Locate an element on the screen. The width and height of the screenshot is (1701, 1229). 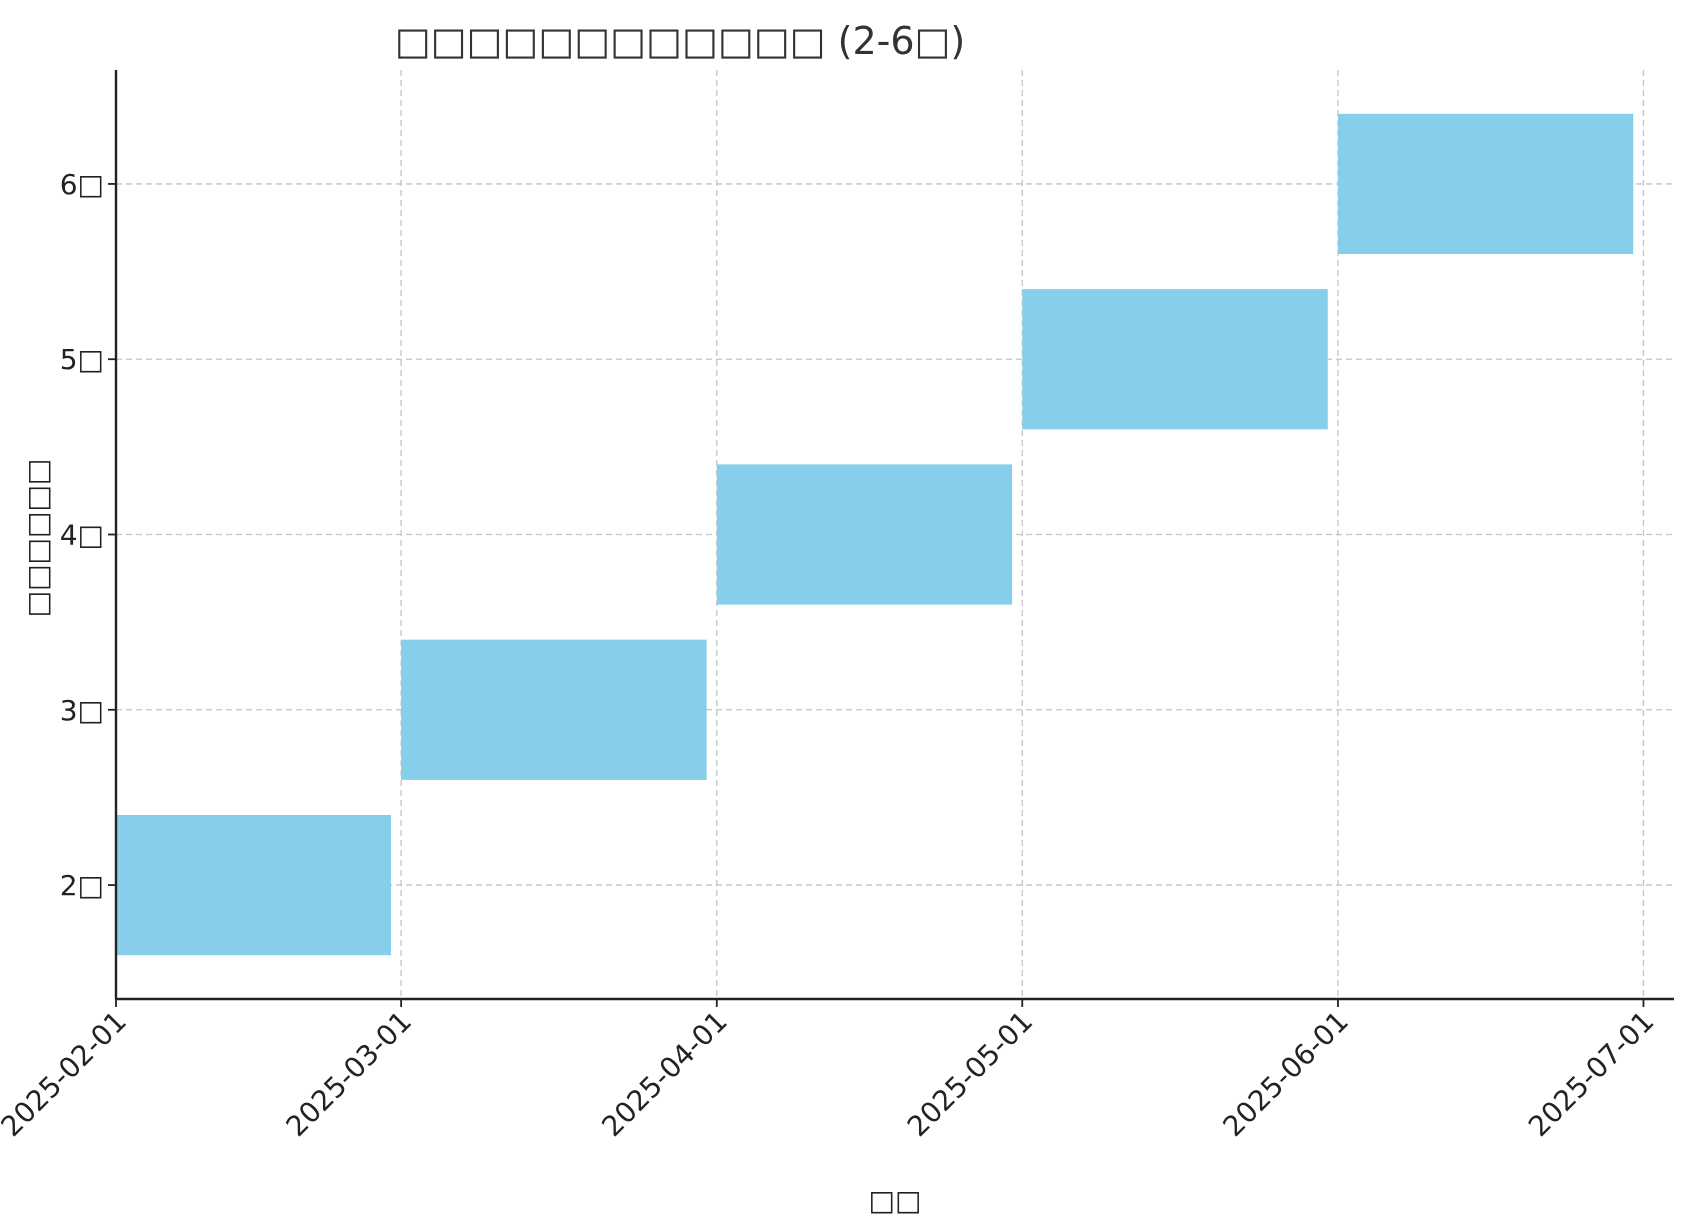
y-axis-label: □□□□□□ is located at coordinates (37, 538).